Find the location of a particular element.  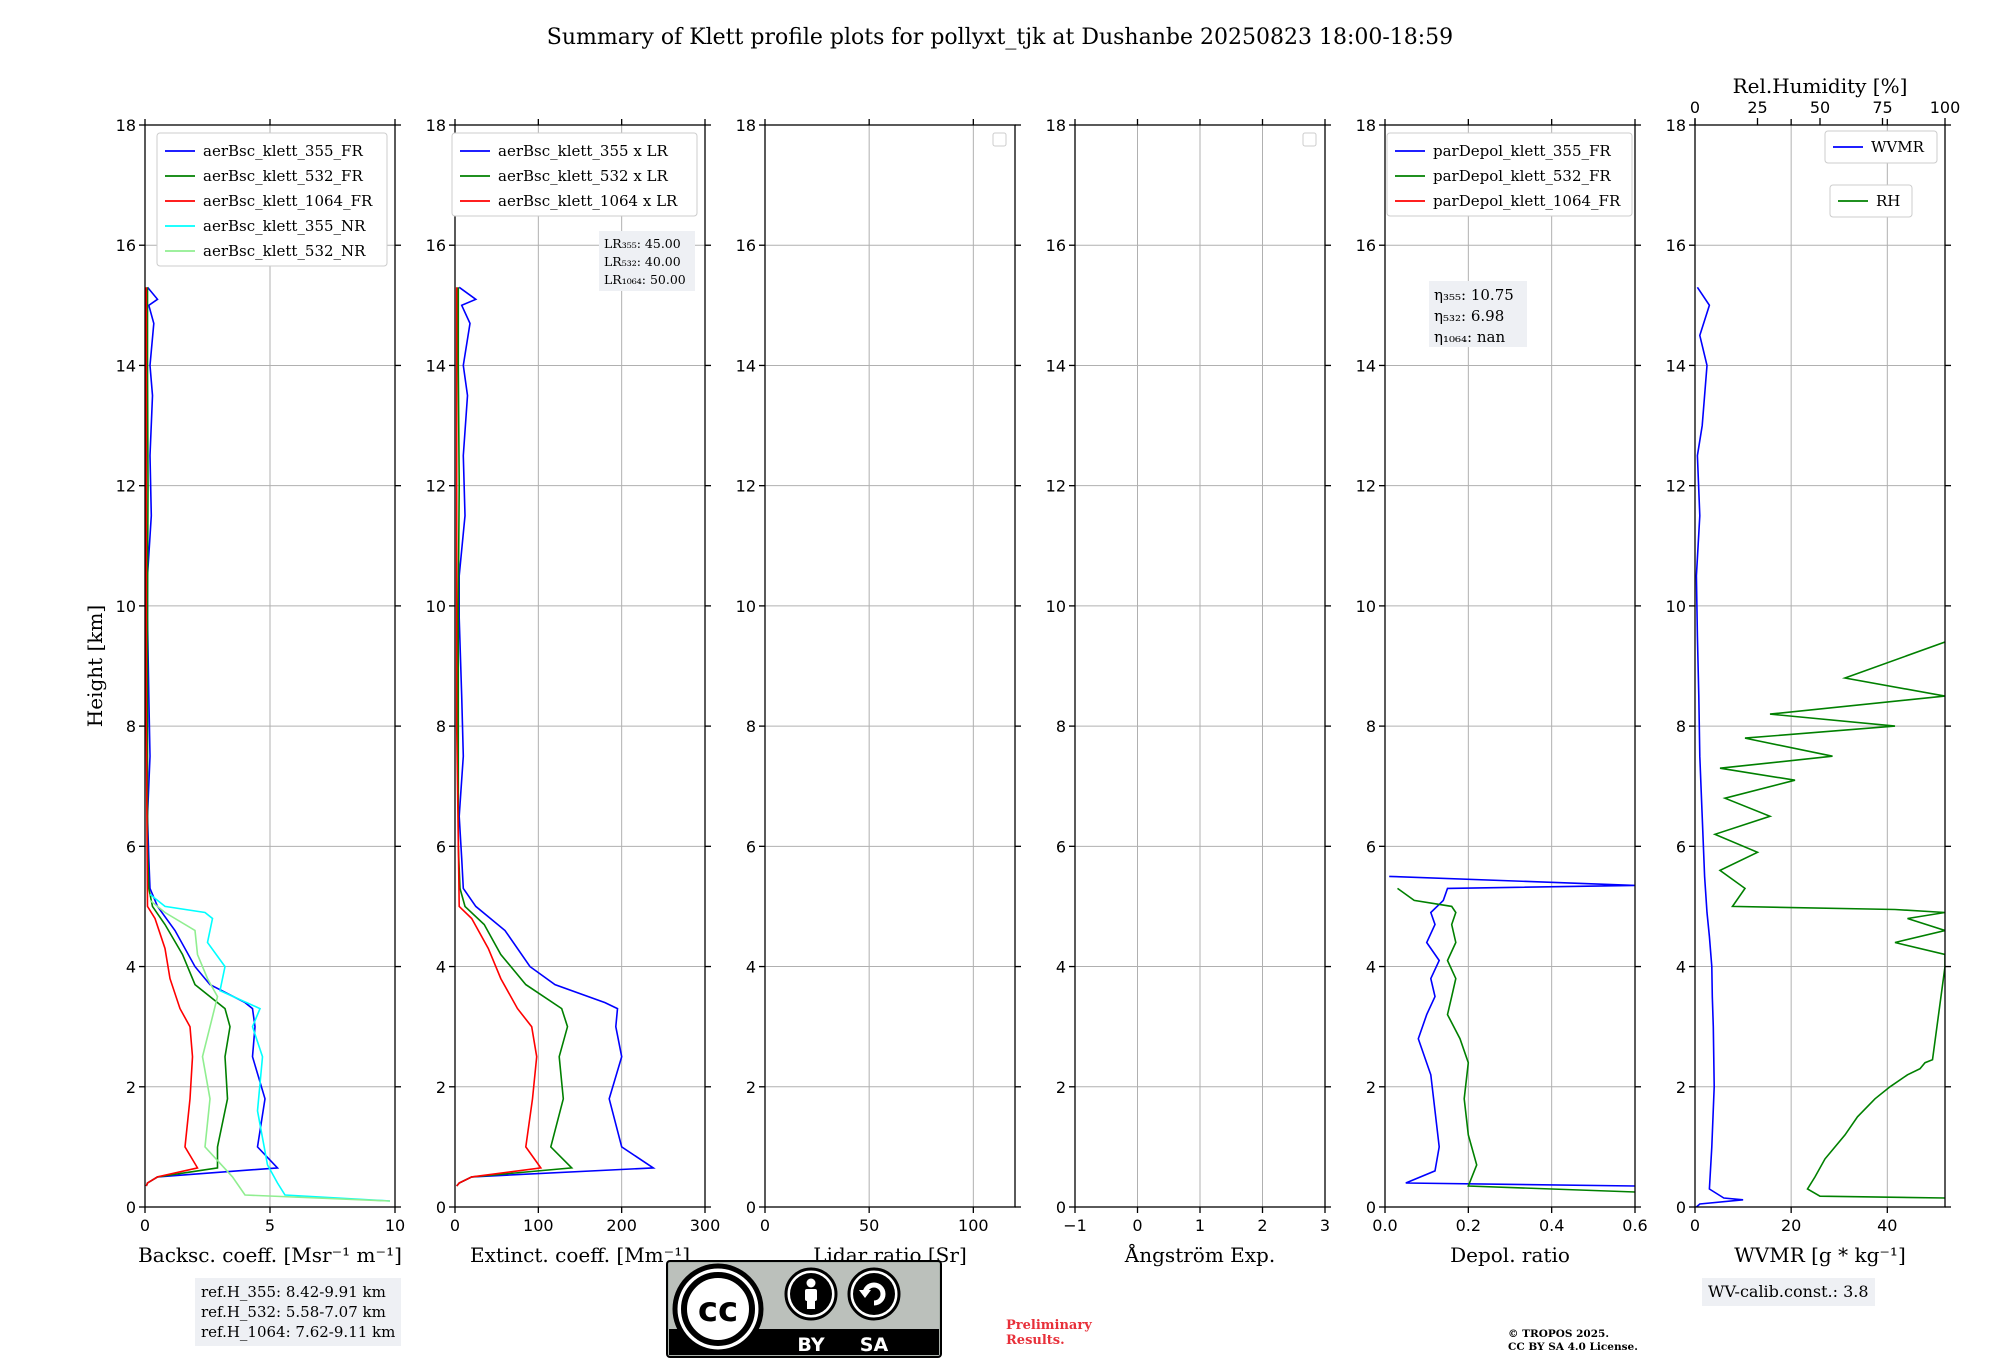

top-x-tick-label: 75 is located at coordinates (1882, 107).